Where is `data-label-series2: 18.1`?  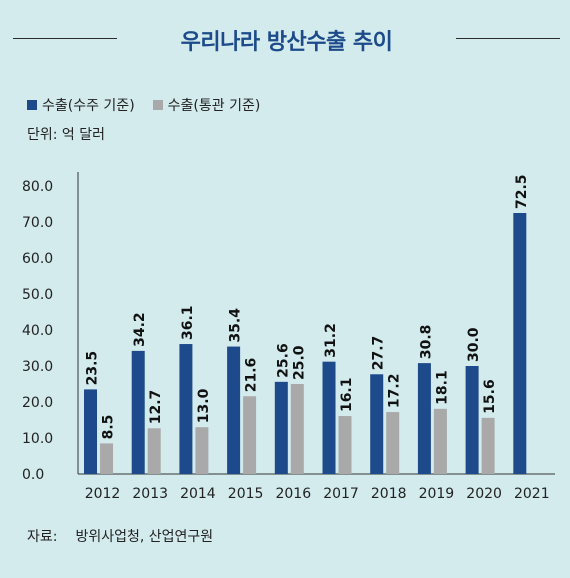 data-label-series2: 18.1 is located at coordinates (442, 387).